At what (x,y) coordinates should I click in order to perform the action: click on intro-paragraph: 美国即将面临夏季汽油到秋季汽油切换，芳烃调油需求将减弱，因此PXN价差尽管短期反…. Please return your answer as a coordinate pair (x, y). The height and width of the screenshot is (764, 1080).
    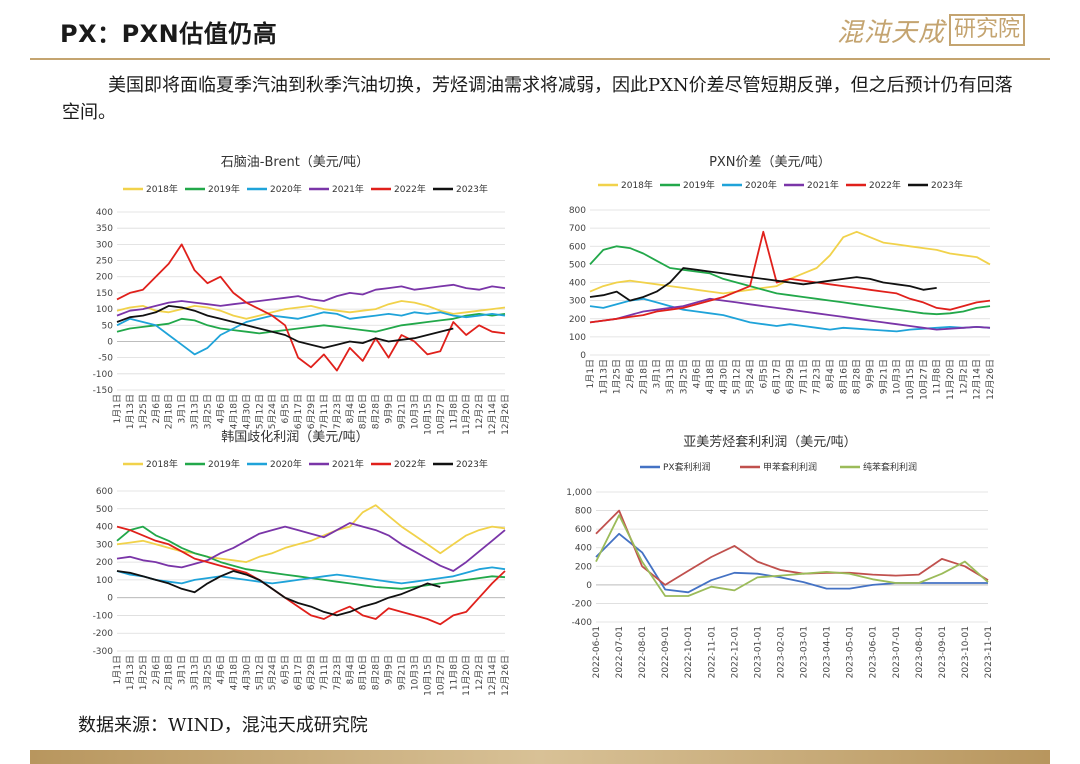
    Looking at the image, I should click on (537, 99).